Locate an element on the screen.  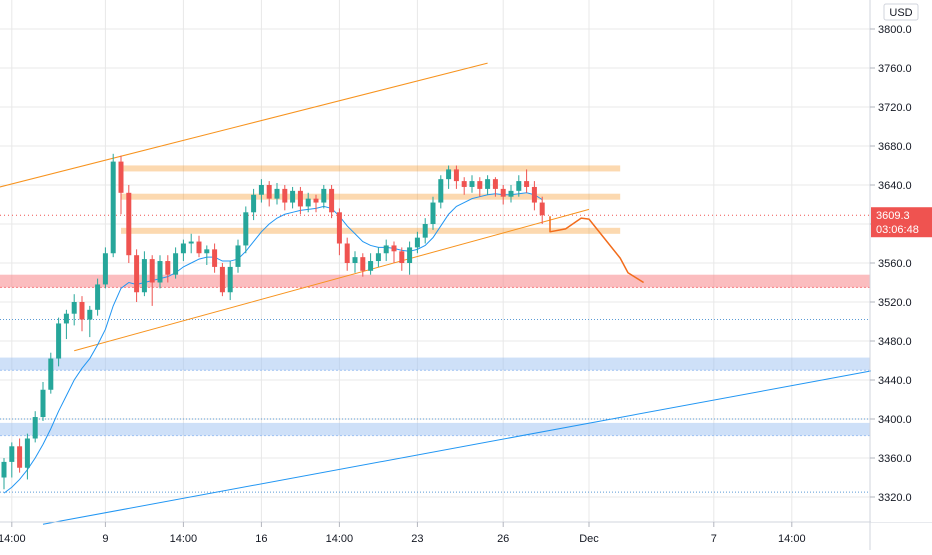
countdown-label: 03:06:48 is located at coordinates (897, 230).